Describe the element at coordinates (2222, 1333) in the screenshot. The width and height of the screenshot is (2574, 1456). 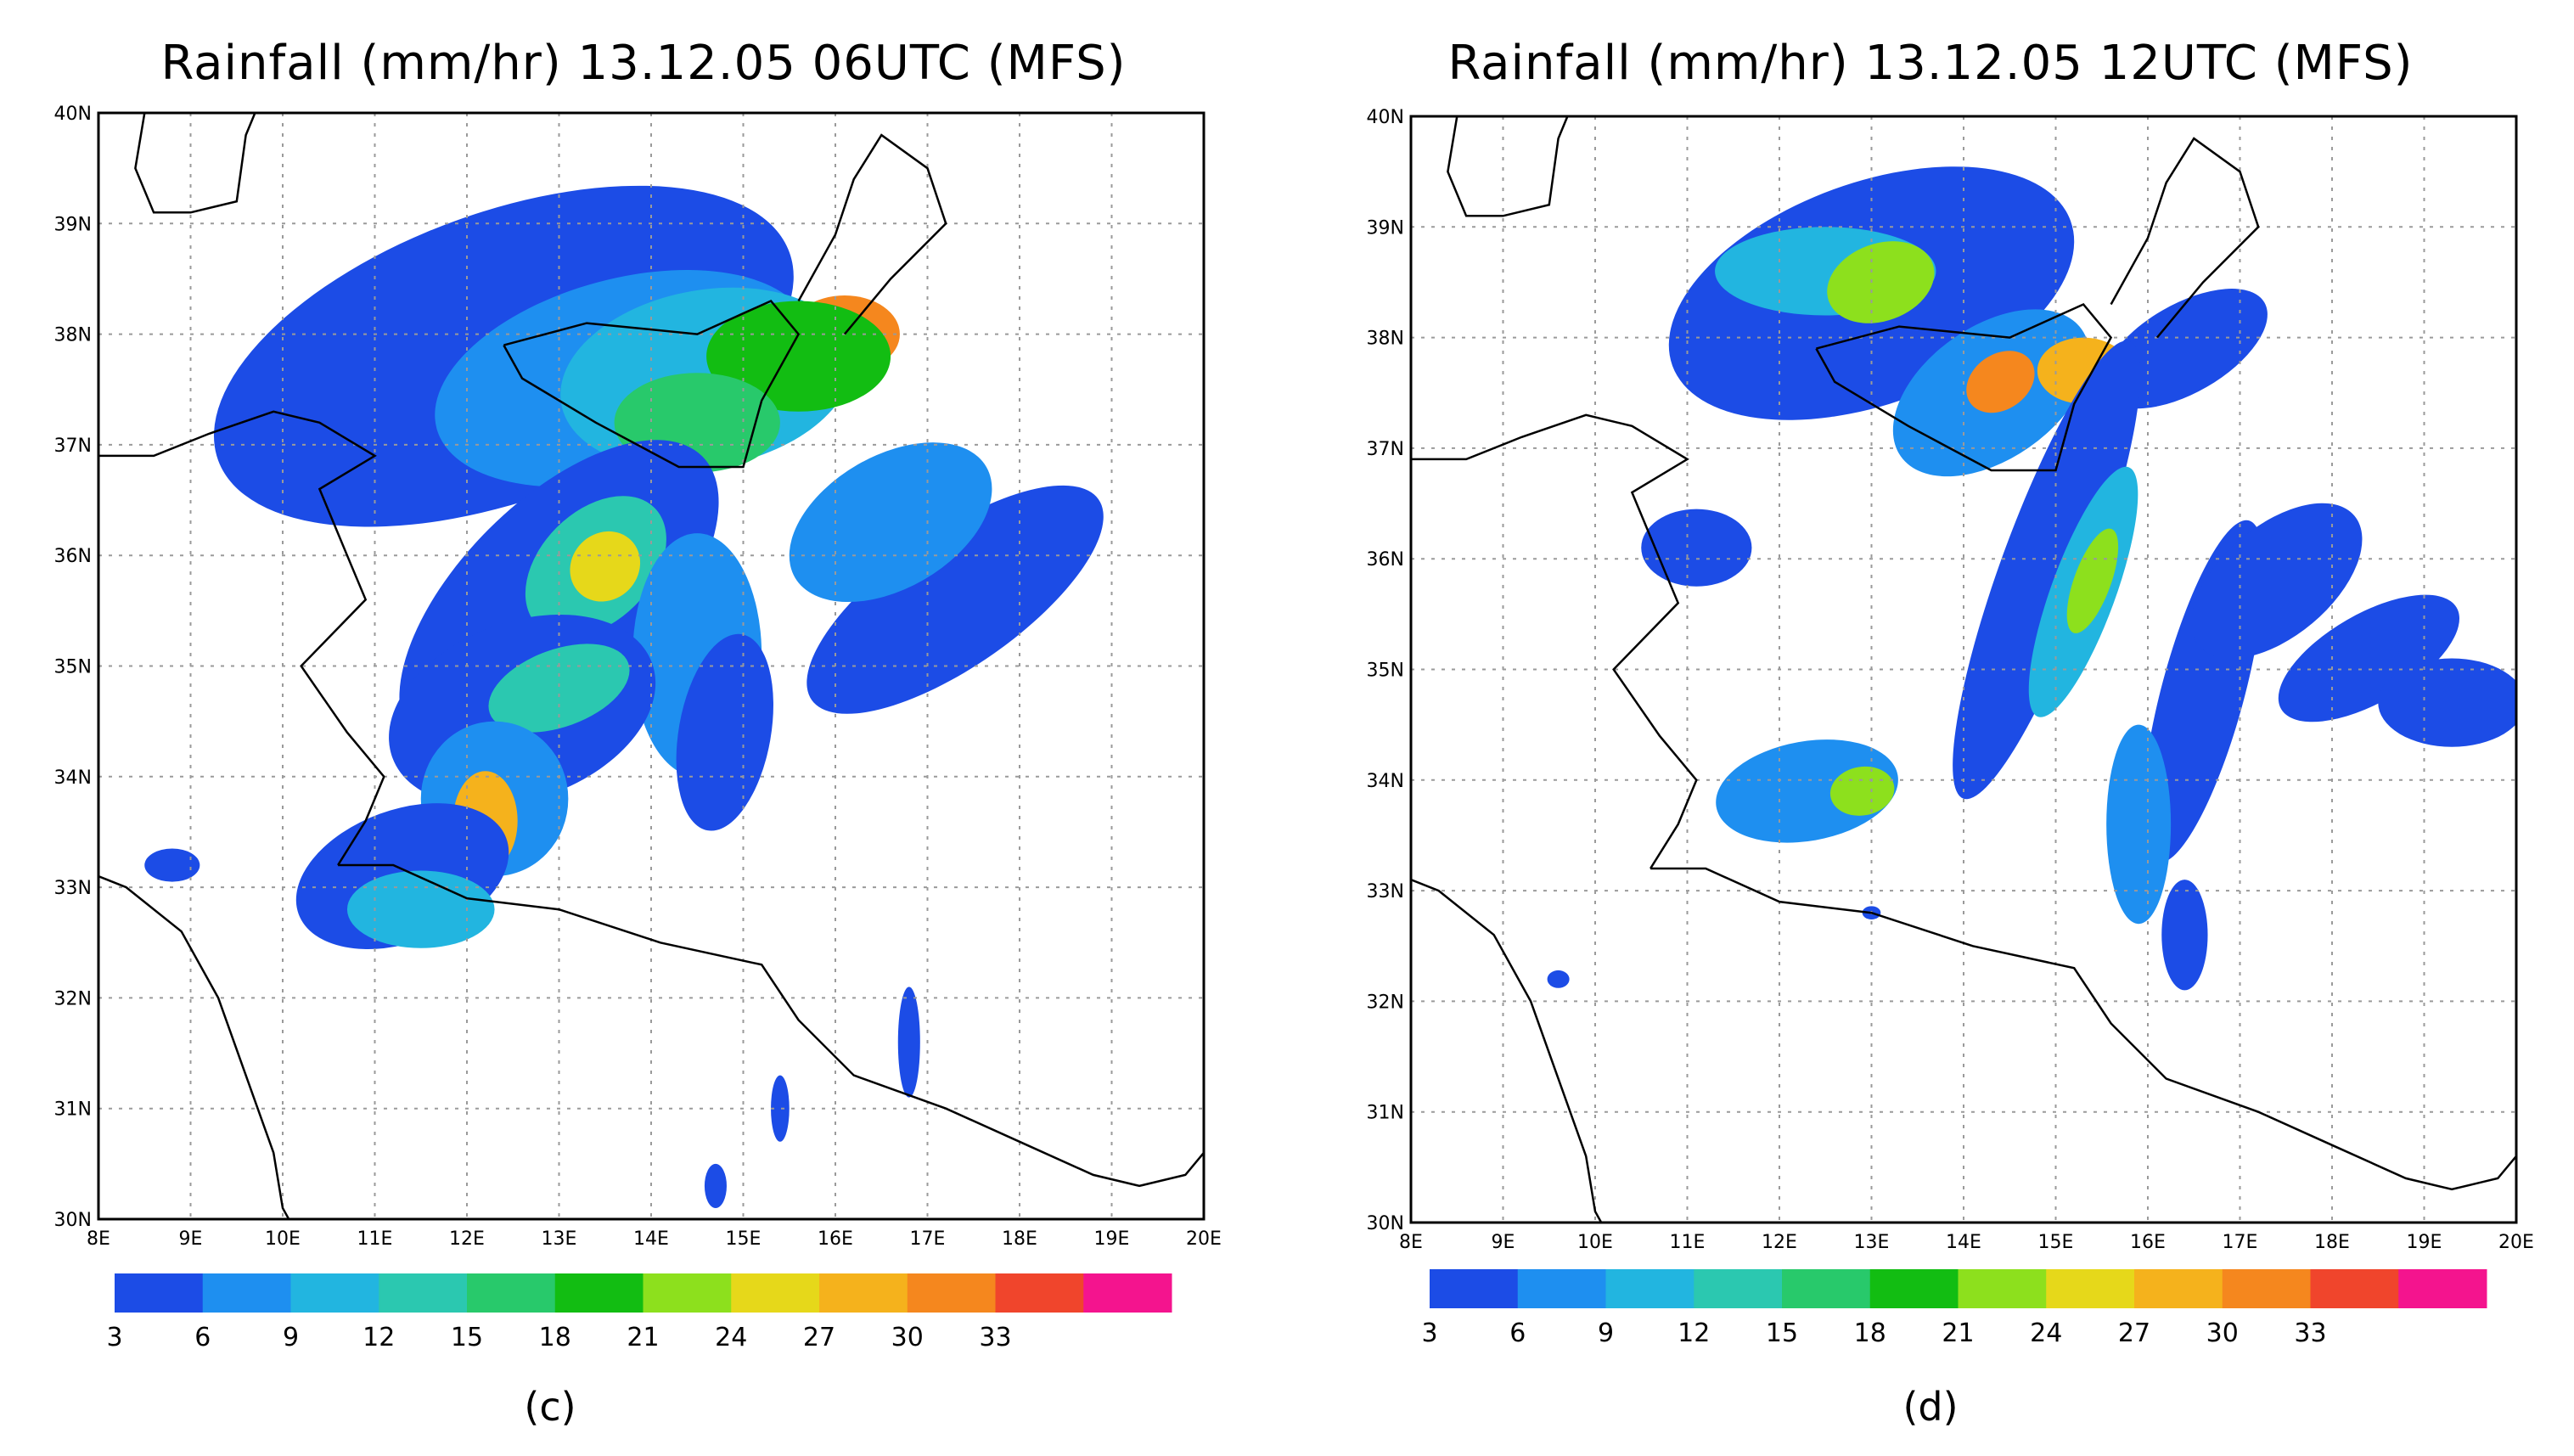
I see `colorbar-label: 30` at that location.